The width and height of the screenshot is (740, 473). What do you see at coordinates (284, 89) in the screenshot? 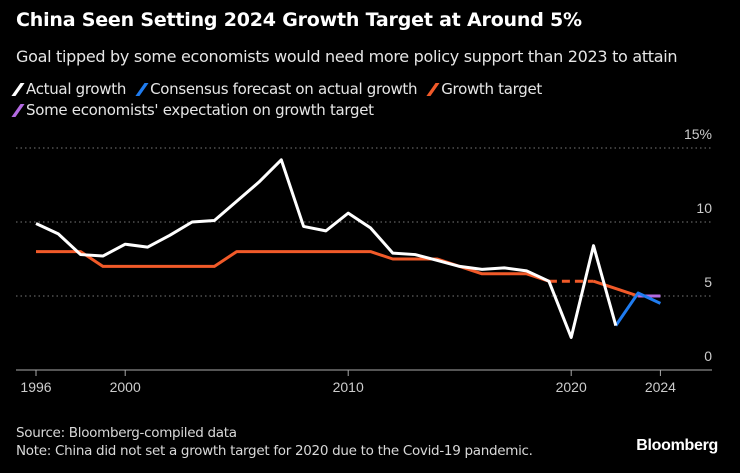
I see `legend-label: Consensus forecast on actual growth` at bounding box center [284, 89].